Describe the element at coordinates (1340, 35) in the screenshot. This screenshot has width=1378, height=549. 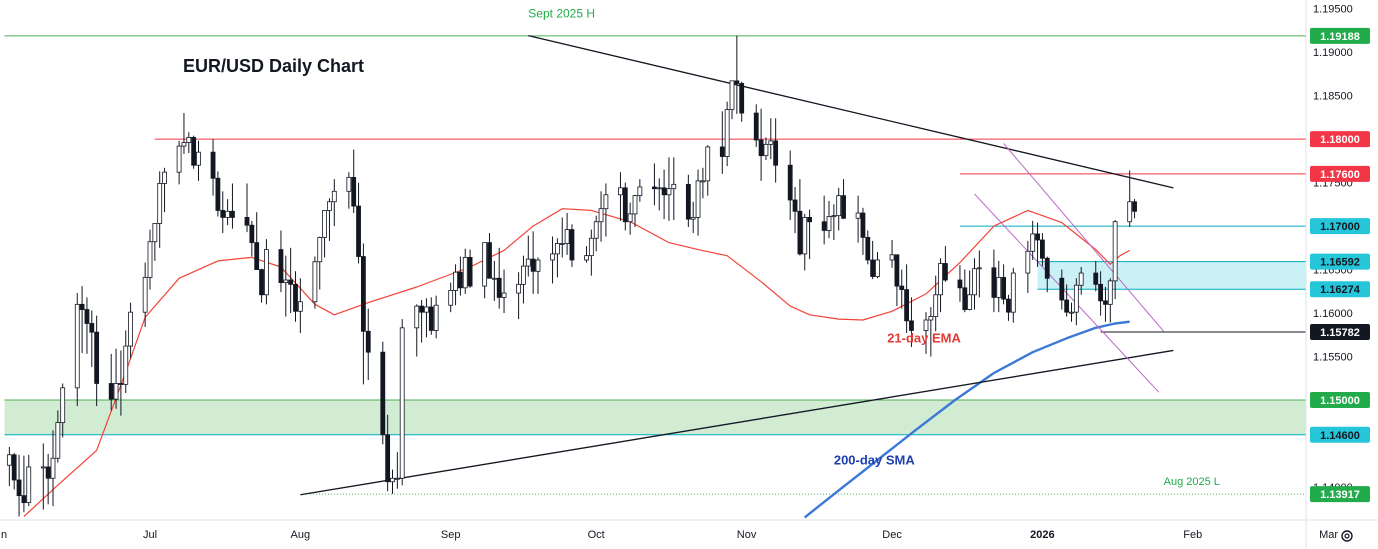
I see `price-tag-bg` at that location.